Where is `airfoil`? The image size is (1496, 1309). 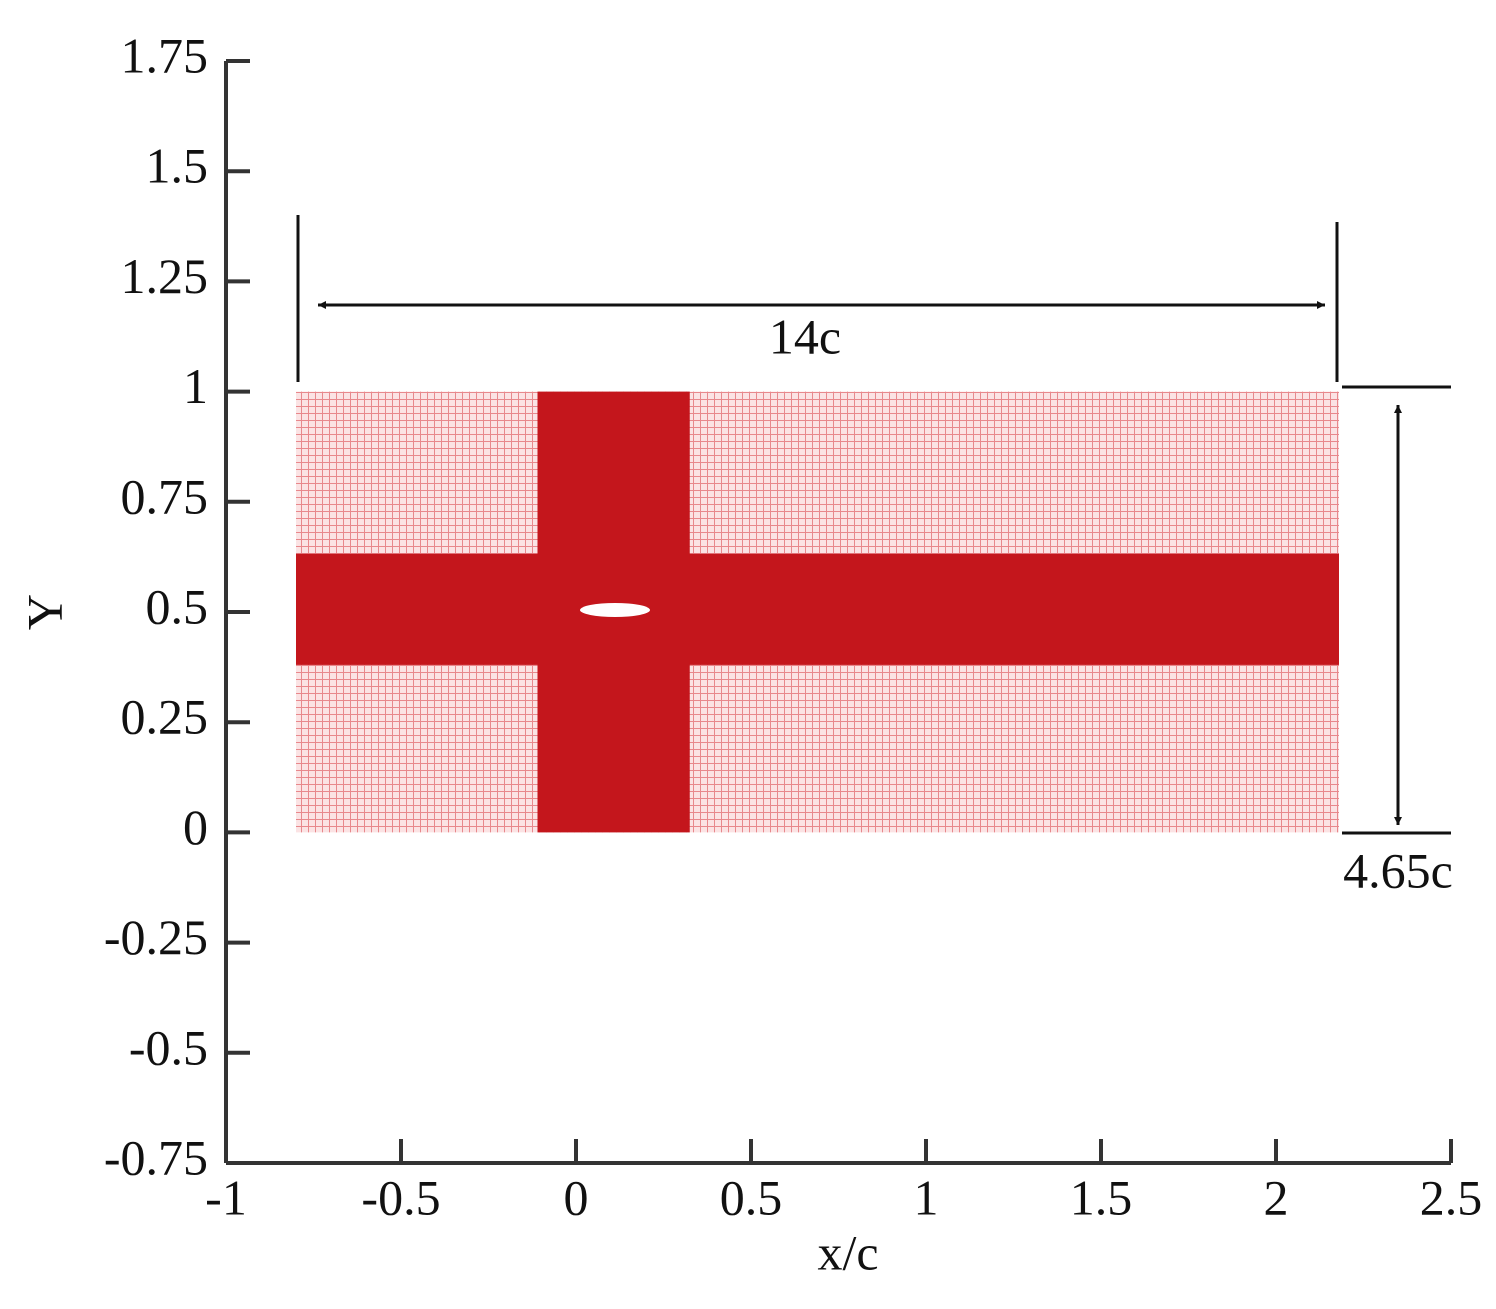 airfoil is located at coordinates (615, 610).